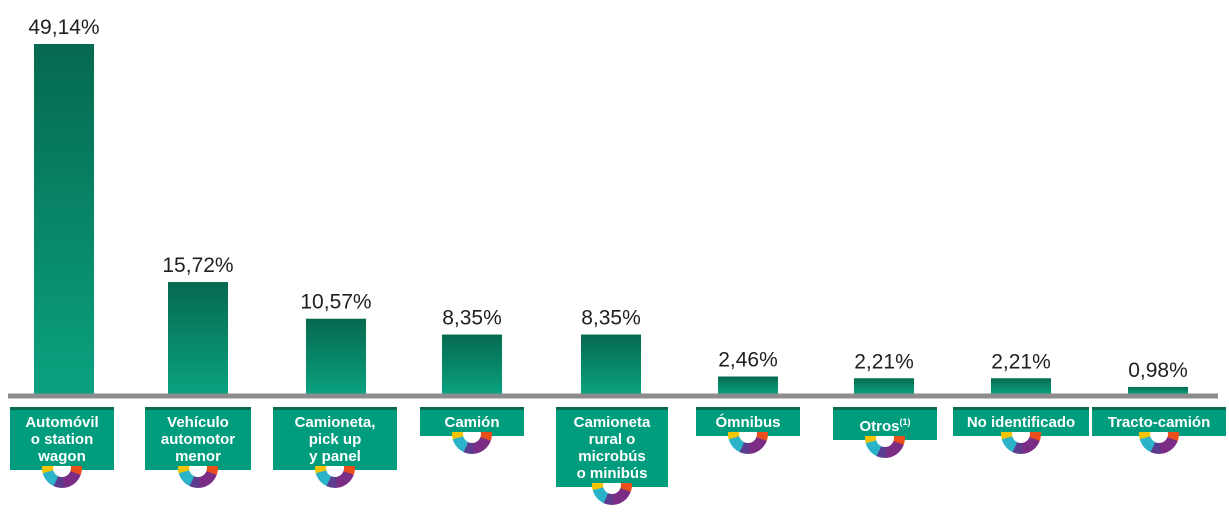  Describe the element at coordinates (884, 361) in the screenshot. I see `value-label-6: 2,21%` at that location.